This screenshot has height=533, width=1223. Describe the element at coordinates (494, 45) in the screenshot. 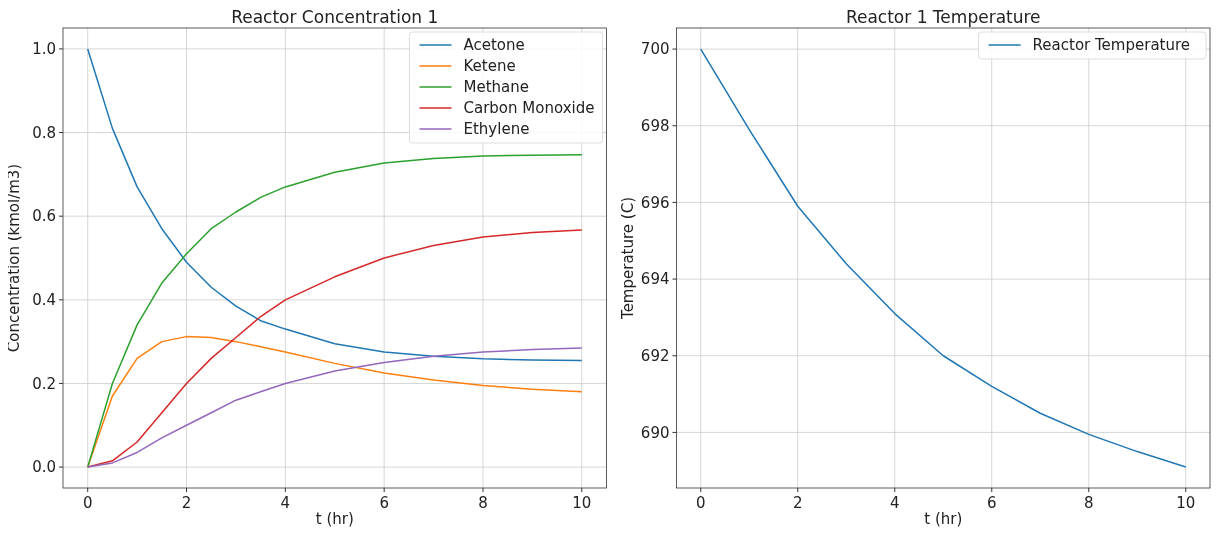

I see `legend-label: Acetone` at that location.